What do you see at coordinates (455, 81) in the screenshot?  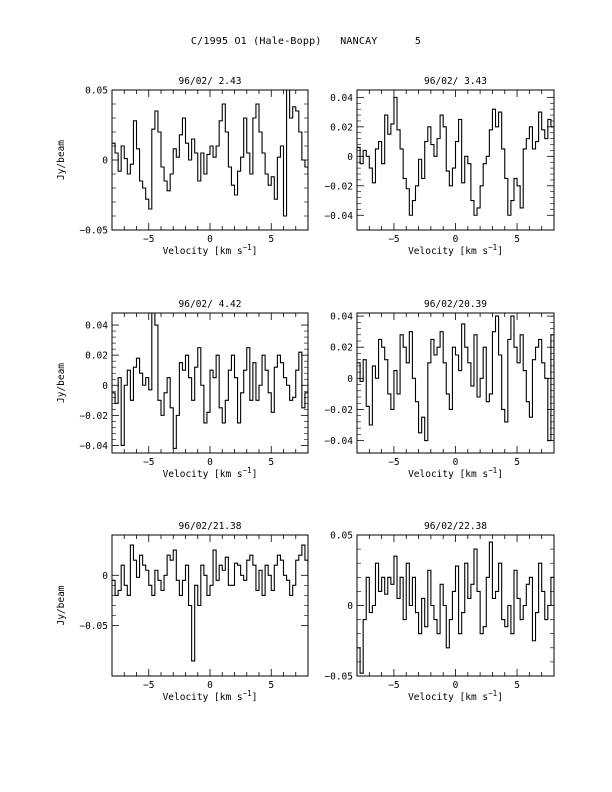 I see `panel-title: 96/02/ 3.43` at bounding box center [455, 81].